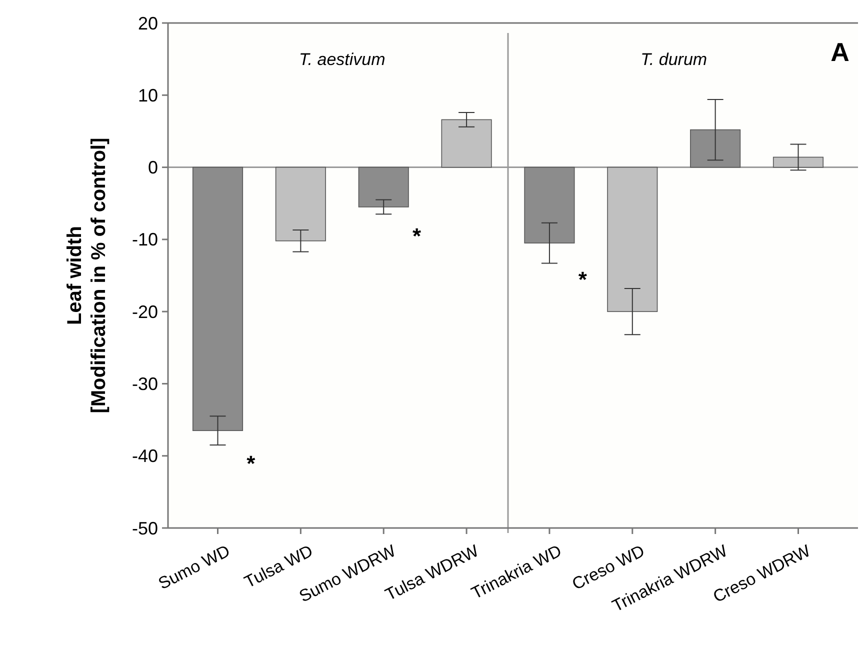 The height and width of the screenshot is (660, 866). I want to click on annotation: T. aestivum, so click(342, 60).